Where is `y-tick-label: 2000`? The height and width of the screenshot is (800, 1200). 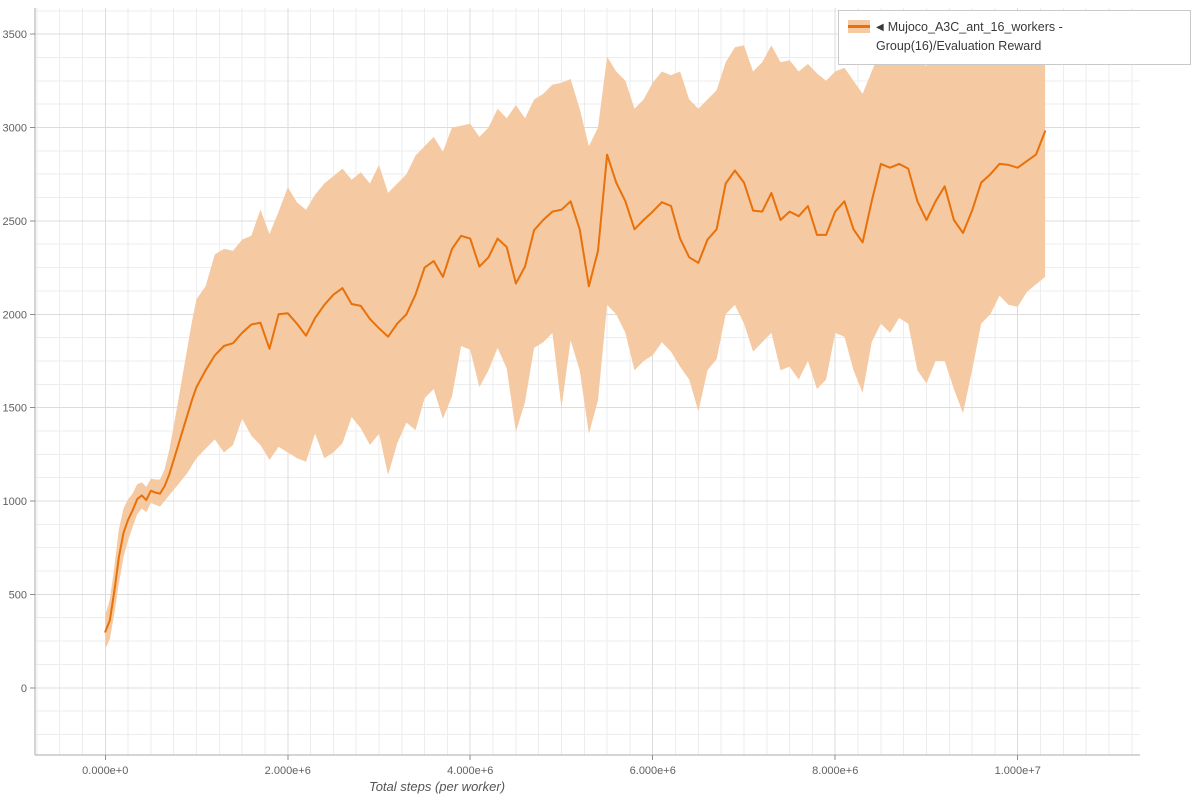 y-tick-label: 2000 is located at coordinates (15, 315).